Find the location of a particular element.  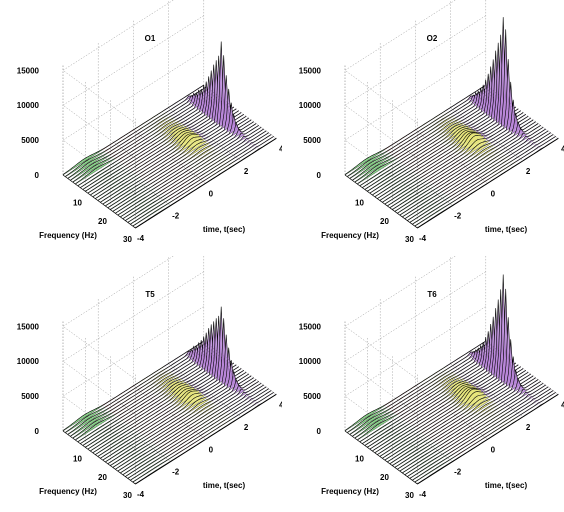

trace-23hz is located at coordinates (470, 426).